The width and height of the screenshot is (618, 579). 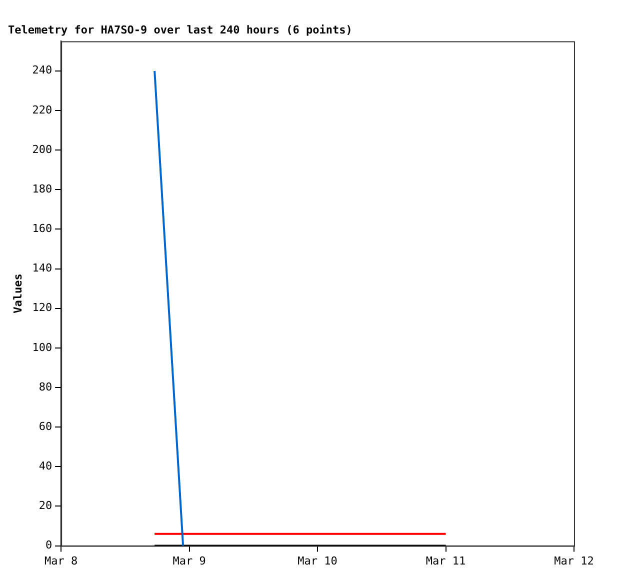 I want to click on y-tick-label: 160, so click(x=42, y=229).